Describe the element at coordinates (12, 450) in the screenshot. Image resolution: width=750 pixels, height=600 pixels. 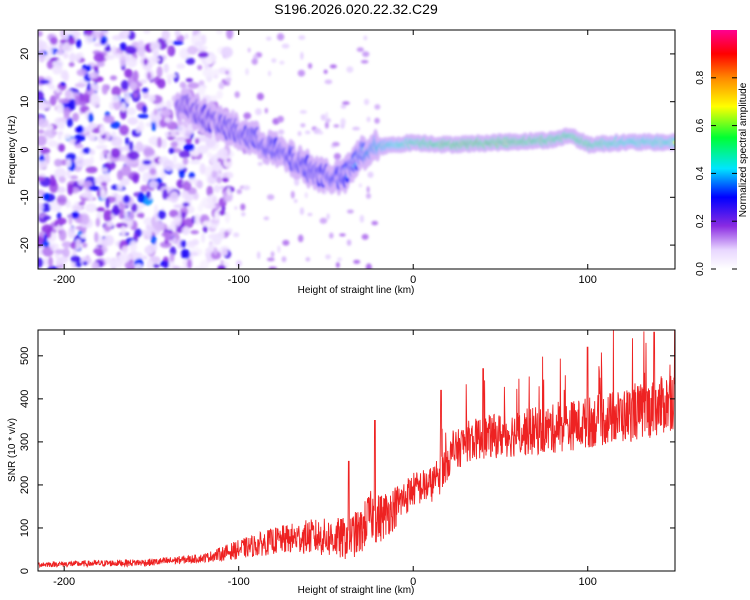
I see `snr-y-label: SNR (10 * v/v)` at that location.